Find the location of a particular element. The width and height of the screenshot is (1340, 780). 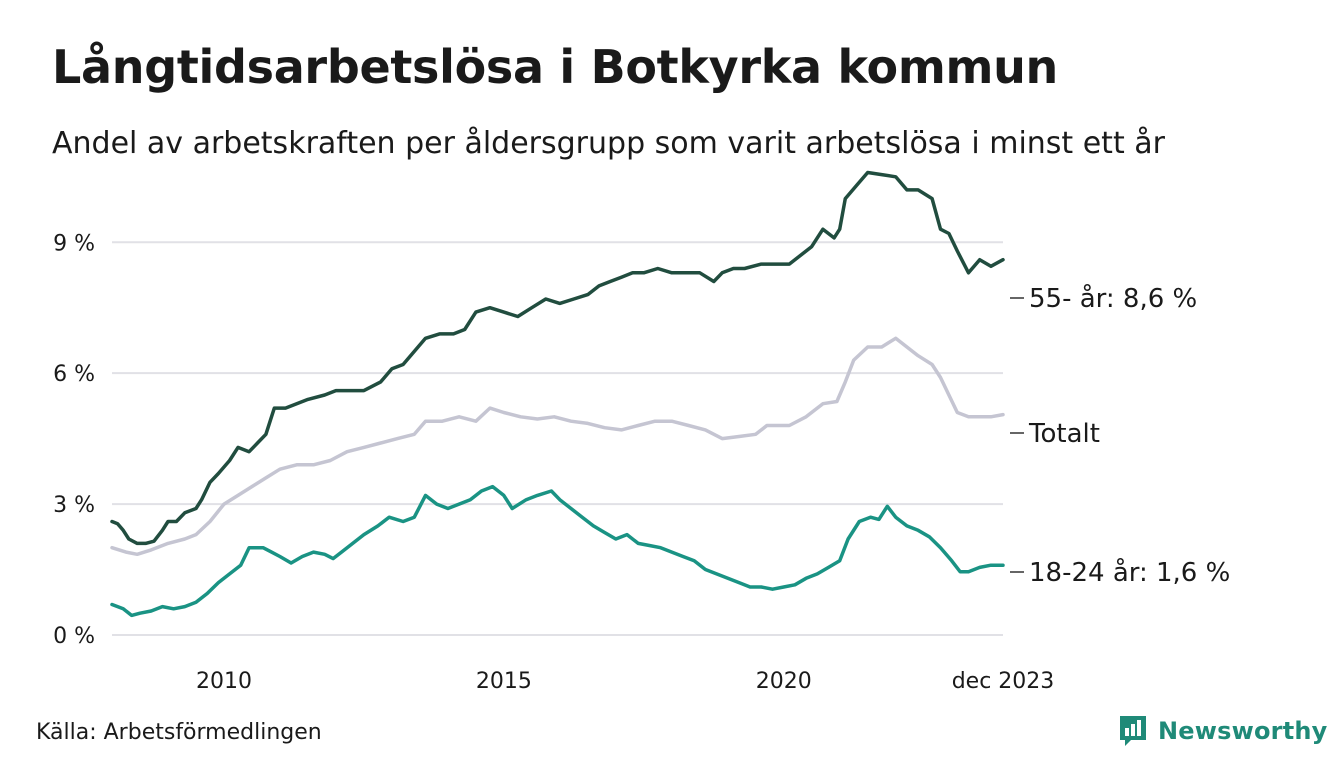

y-tick-label: 3 % is located at coordinates (74, 505).